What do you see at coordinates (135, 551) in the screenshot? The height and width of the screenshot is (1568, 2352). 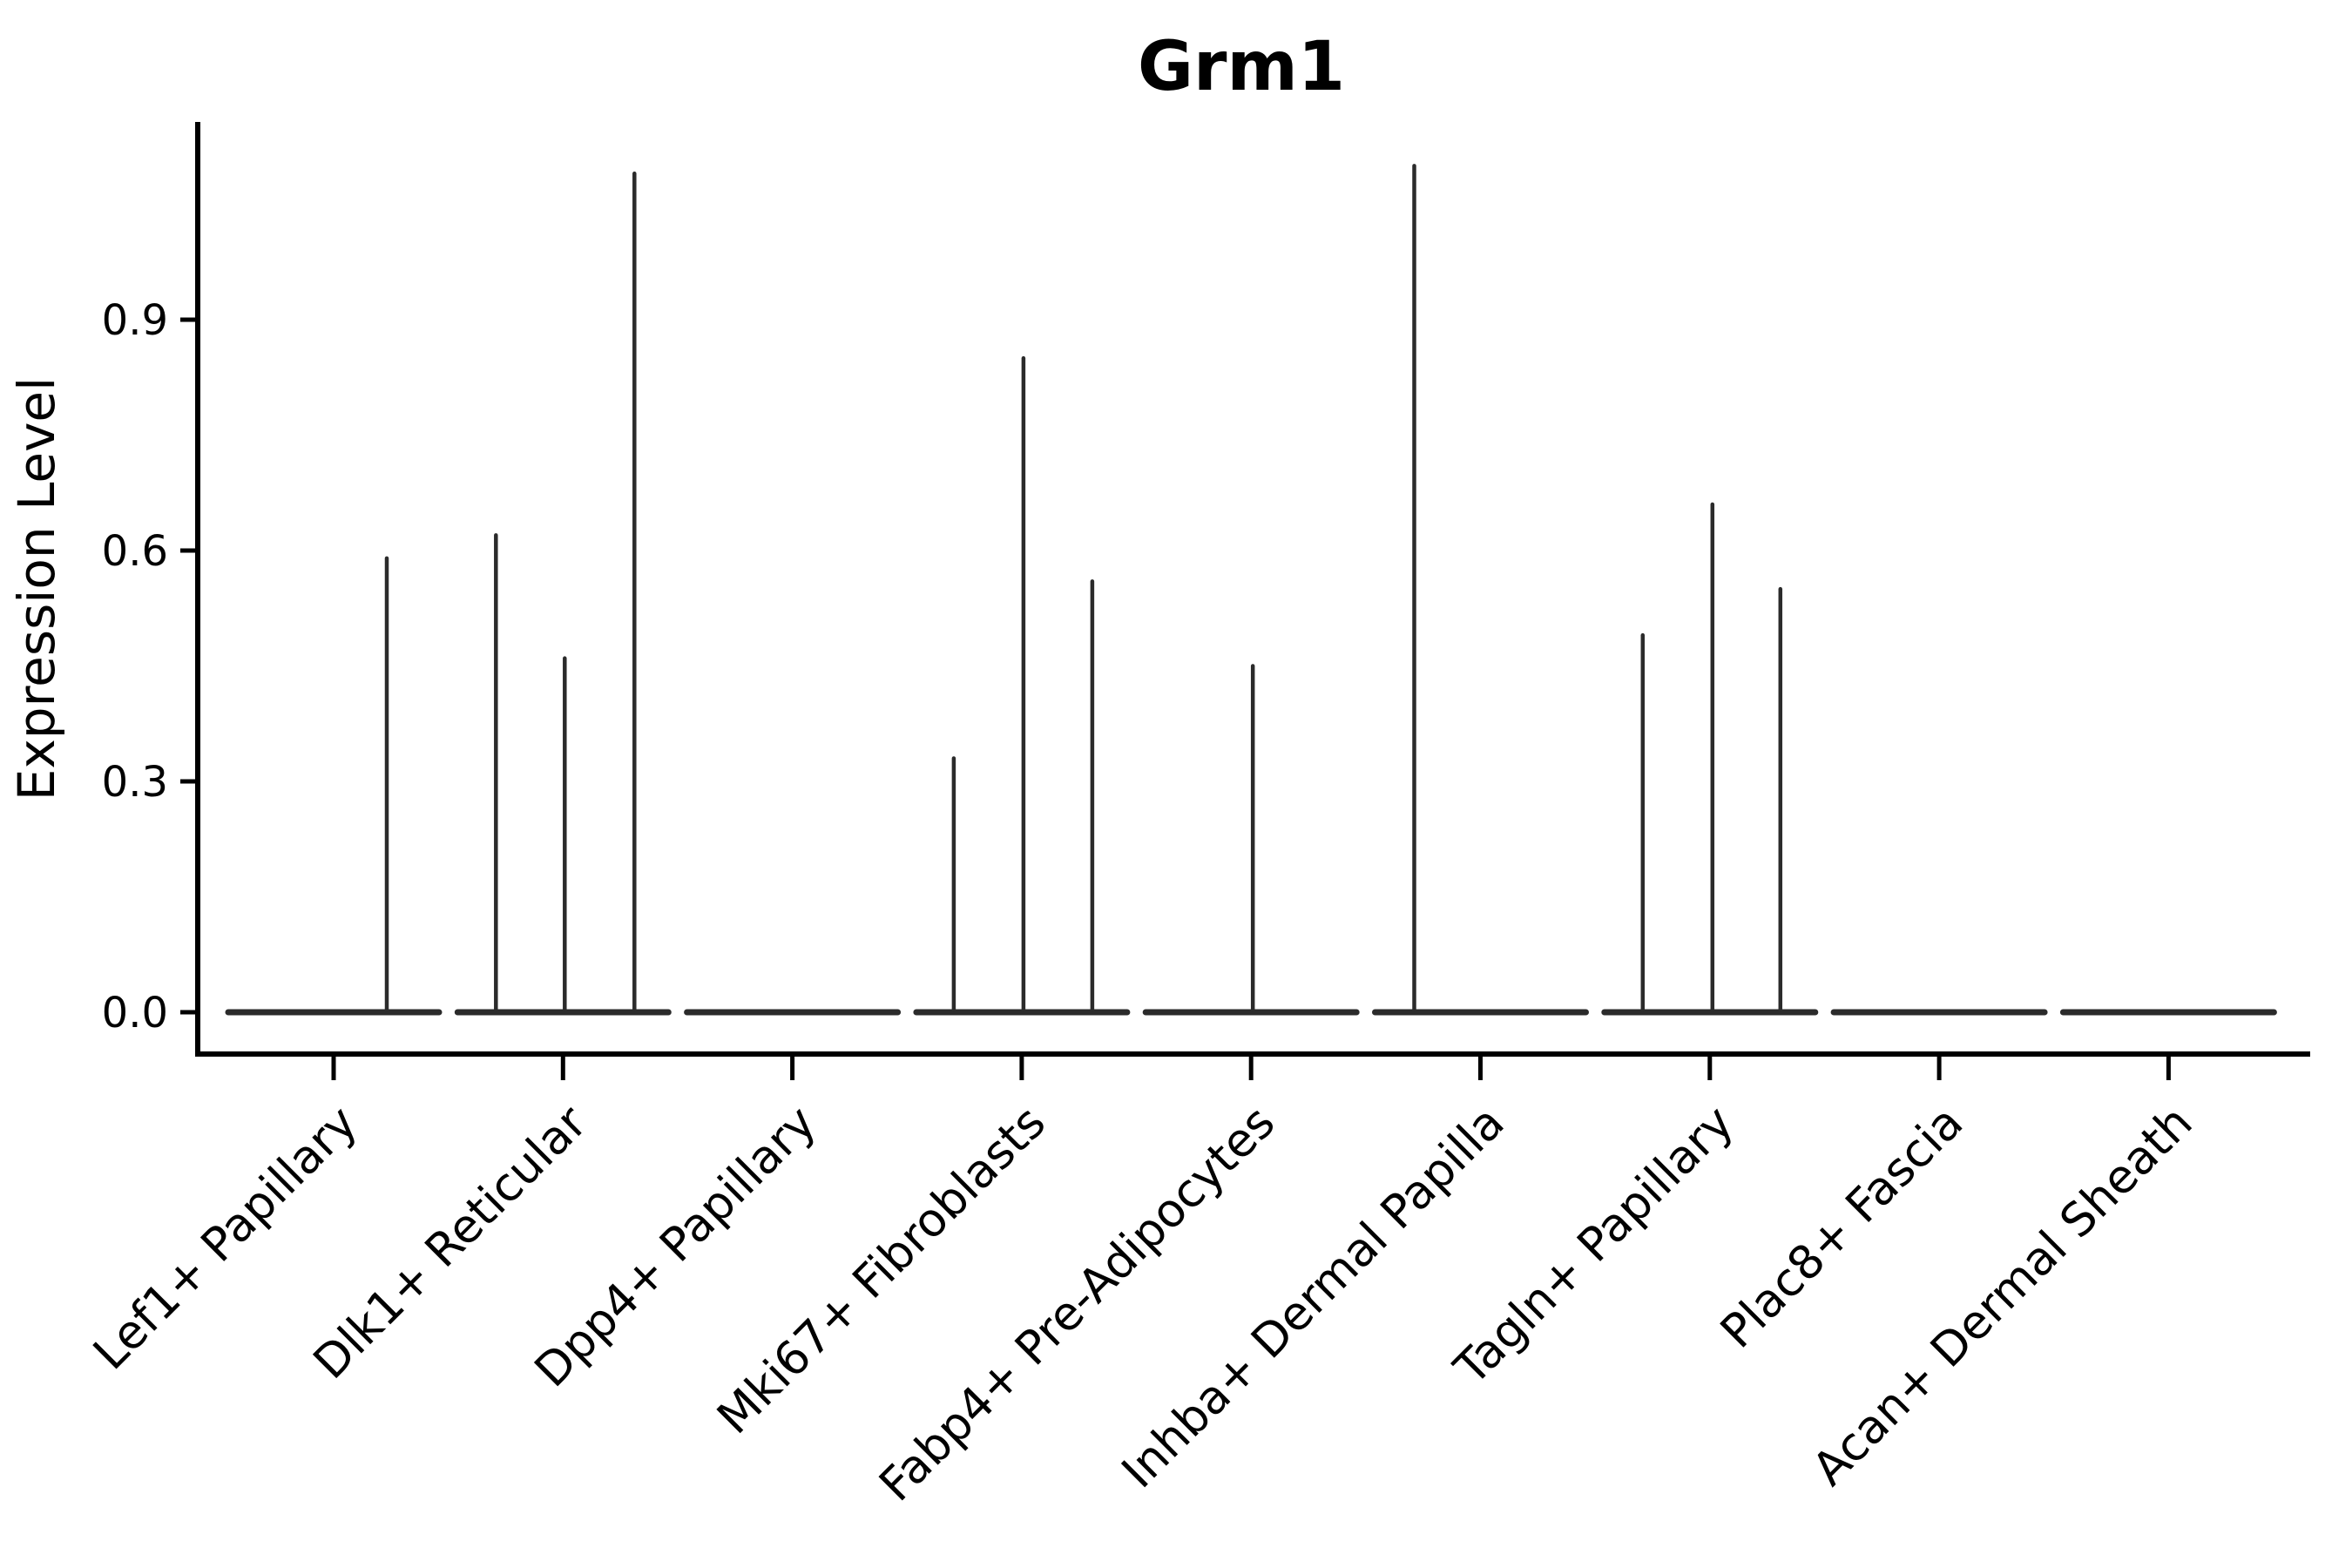 I see `y-tick-label: 0.6` at bounding box center [135, 551].